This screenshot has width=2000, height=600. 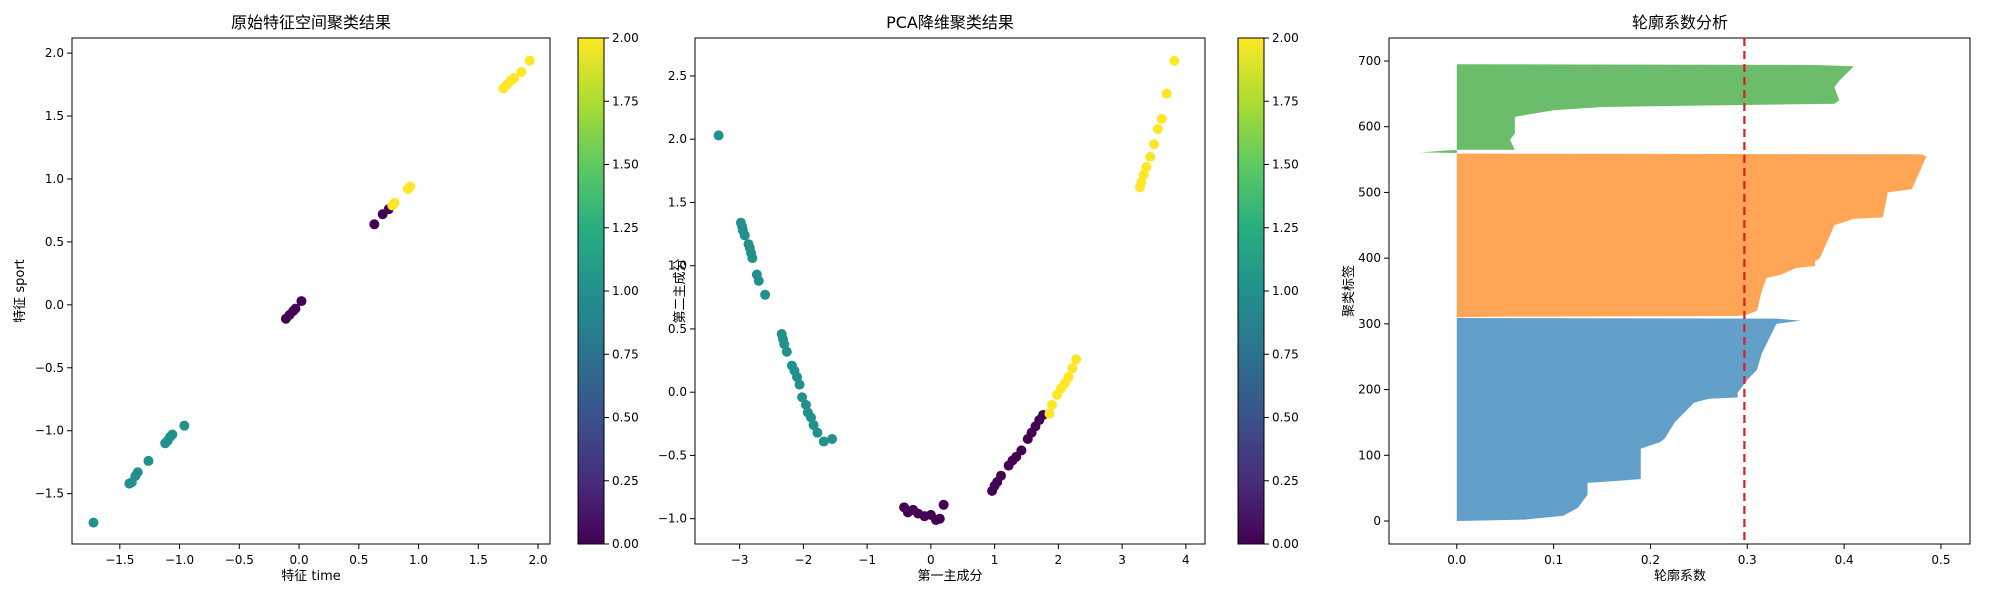 What do you see at coordinates (677, 76) in the screenshot?
I see `y-tick-label: 2.5` at bounding box center [677, 76].